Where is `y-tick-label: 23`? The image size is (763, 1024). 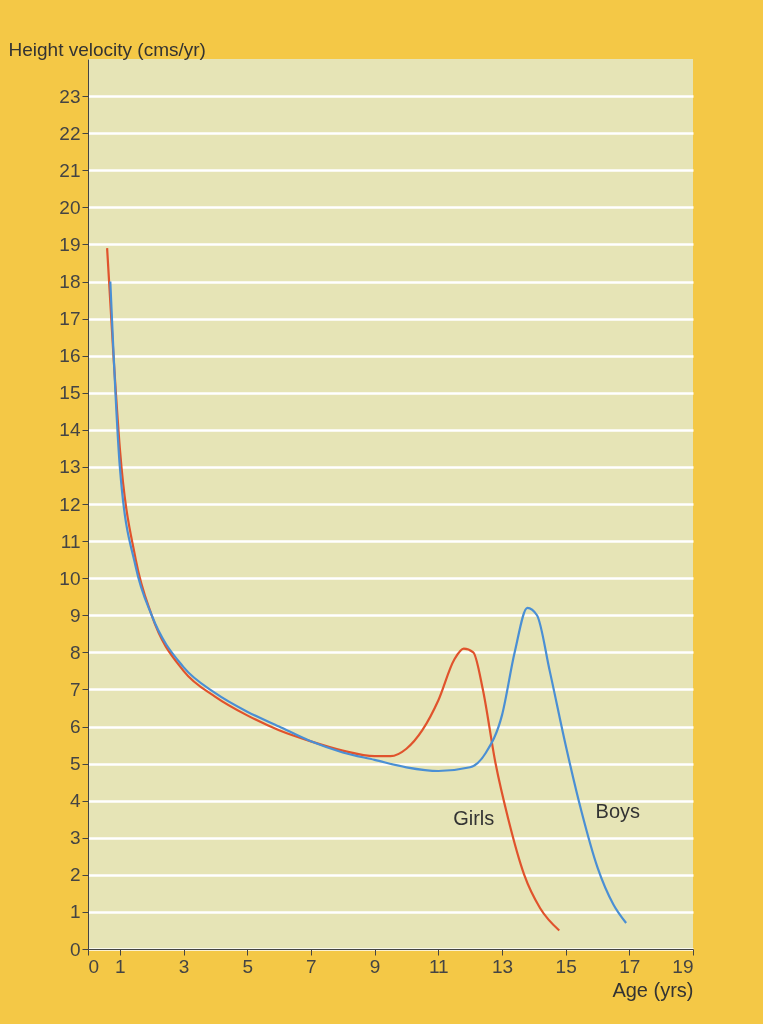 y-tick-label: 23 is located at coordinates (70, 96).